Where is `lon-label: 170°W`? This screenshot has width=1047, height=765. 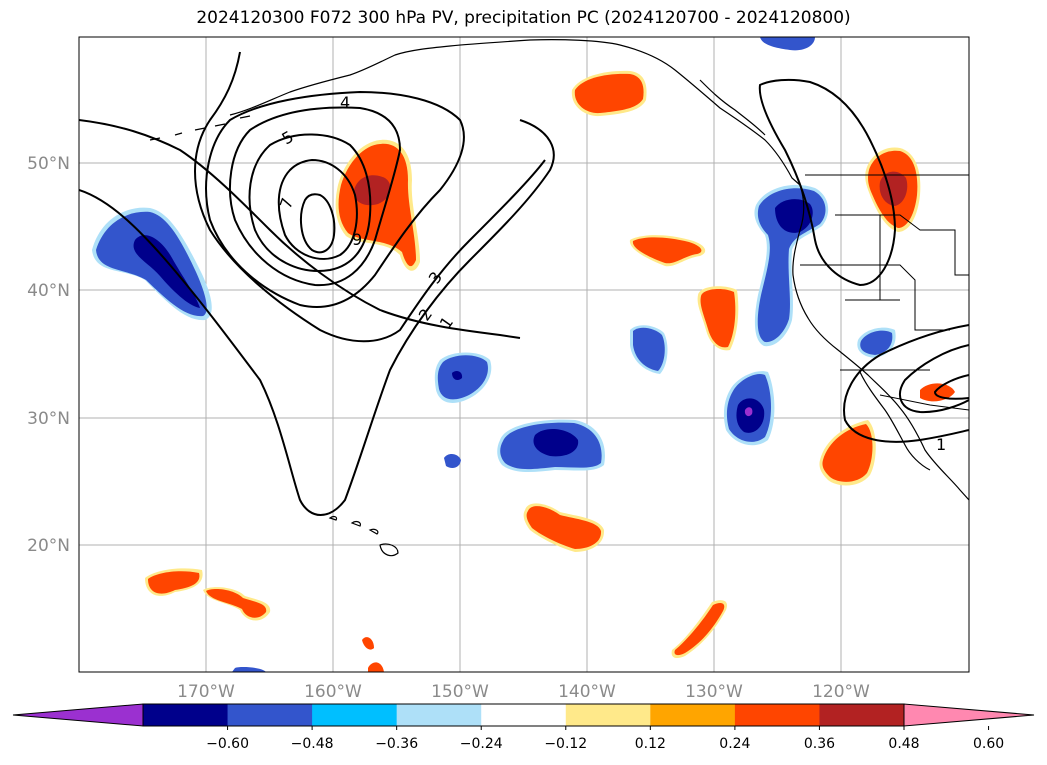
lon-label: 170°W is located at coordinates (206, 692).